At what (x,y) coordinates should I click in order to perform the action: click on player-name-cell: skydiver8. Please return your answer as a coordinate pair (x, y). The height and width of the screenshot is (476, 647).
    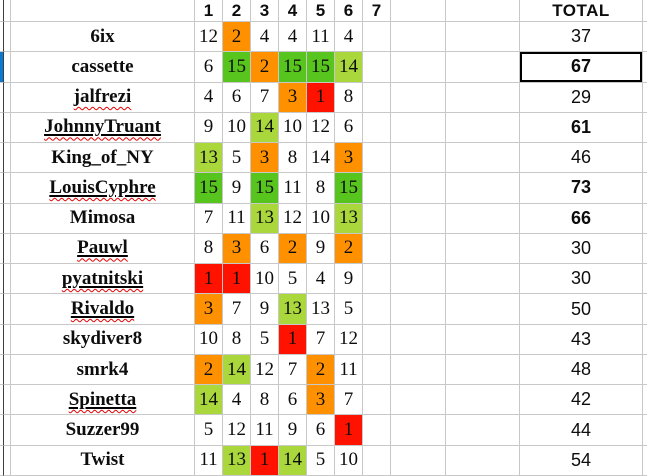
    Looking at the image, I should click on (103, 339).